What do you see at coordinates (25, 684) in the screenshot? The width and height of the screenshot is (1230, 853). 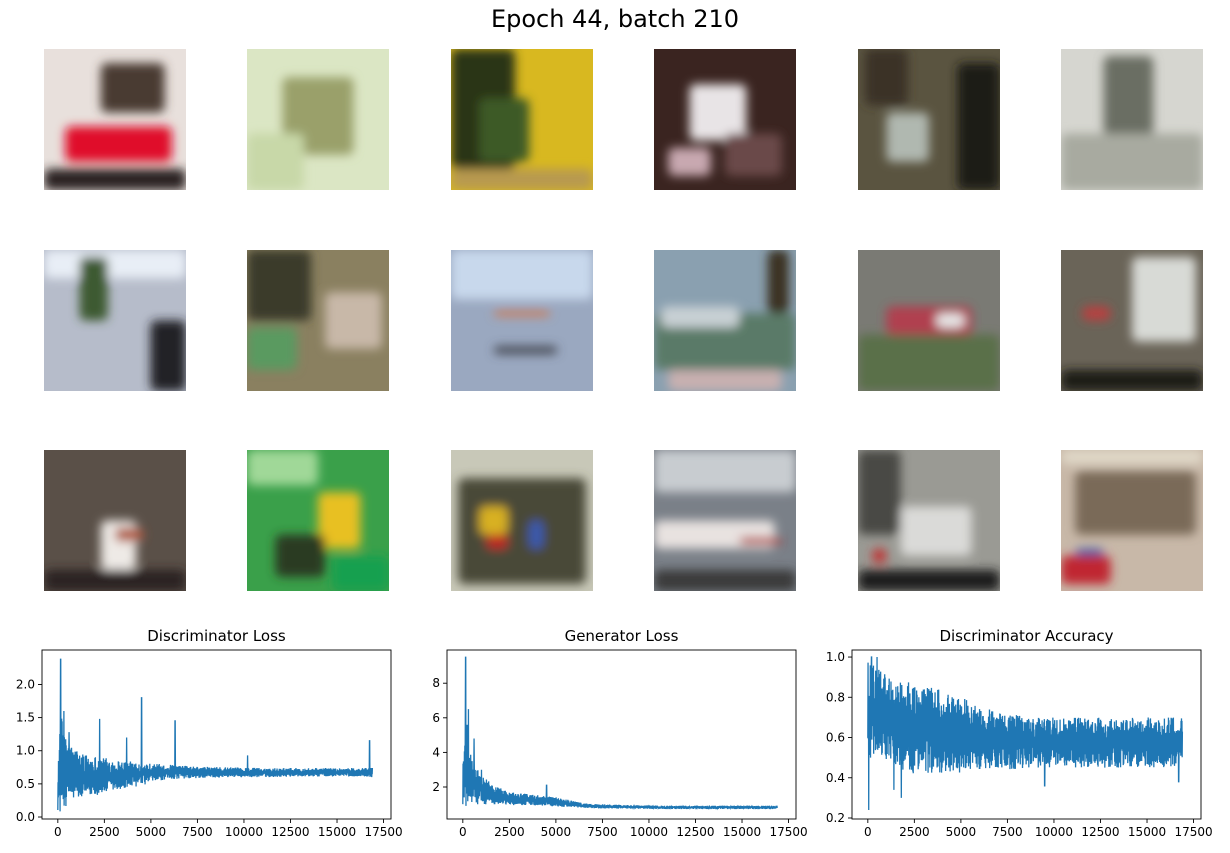 I see `y-tick-label: 2.0` at bounding box center [25, 684].